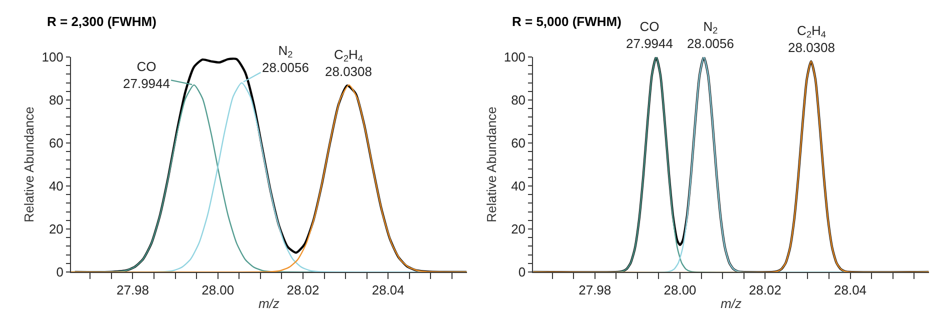  What do you see at coordinates (567, 21) in the screenshot?
I see `chart-title: R = 5,000 (FWHM)` at bounding box center [567, 21].